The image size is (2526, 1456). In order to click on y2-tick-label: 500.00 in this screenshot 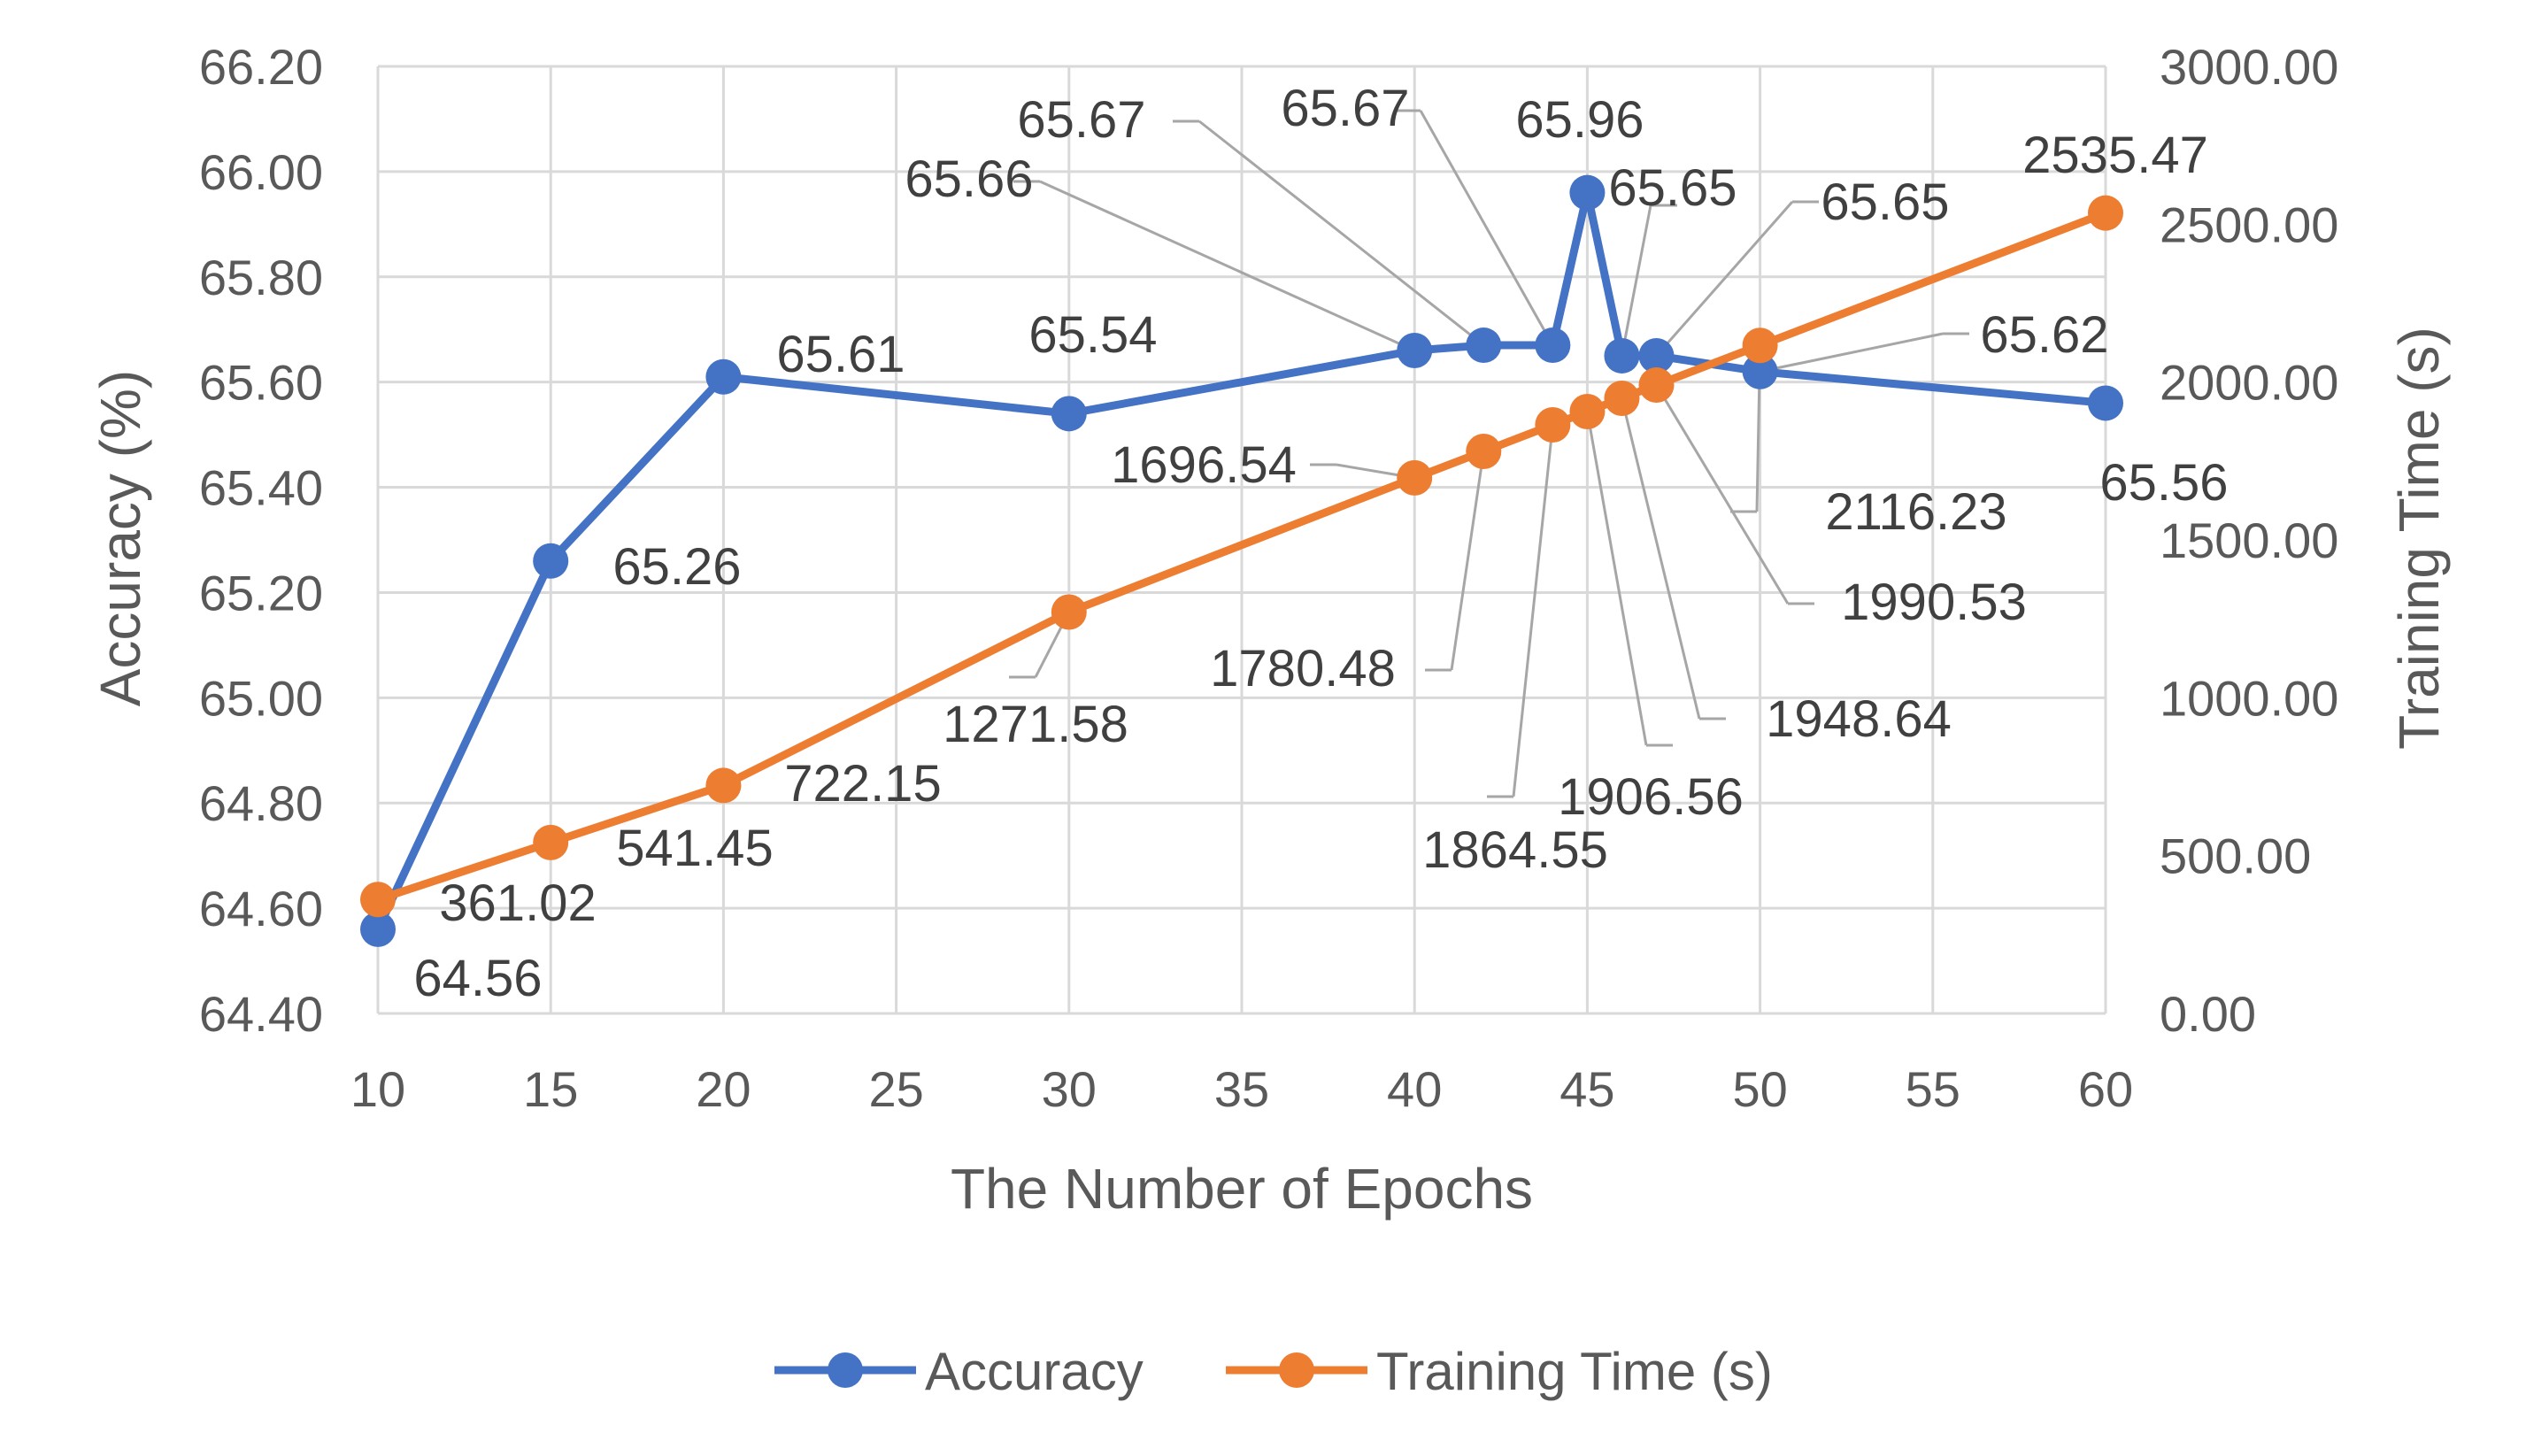, I will do `click(2236, 856)`.